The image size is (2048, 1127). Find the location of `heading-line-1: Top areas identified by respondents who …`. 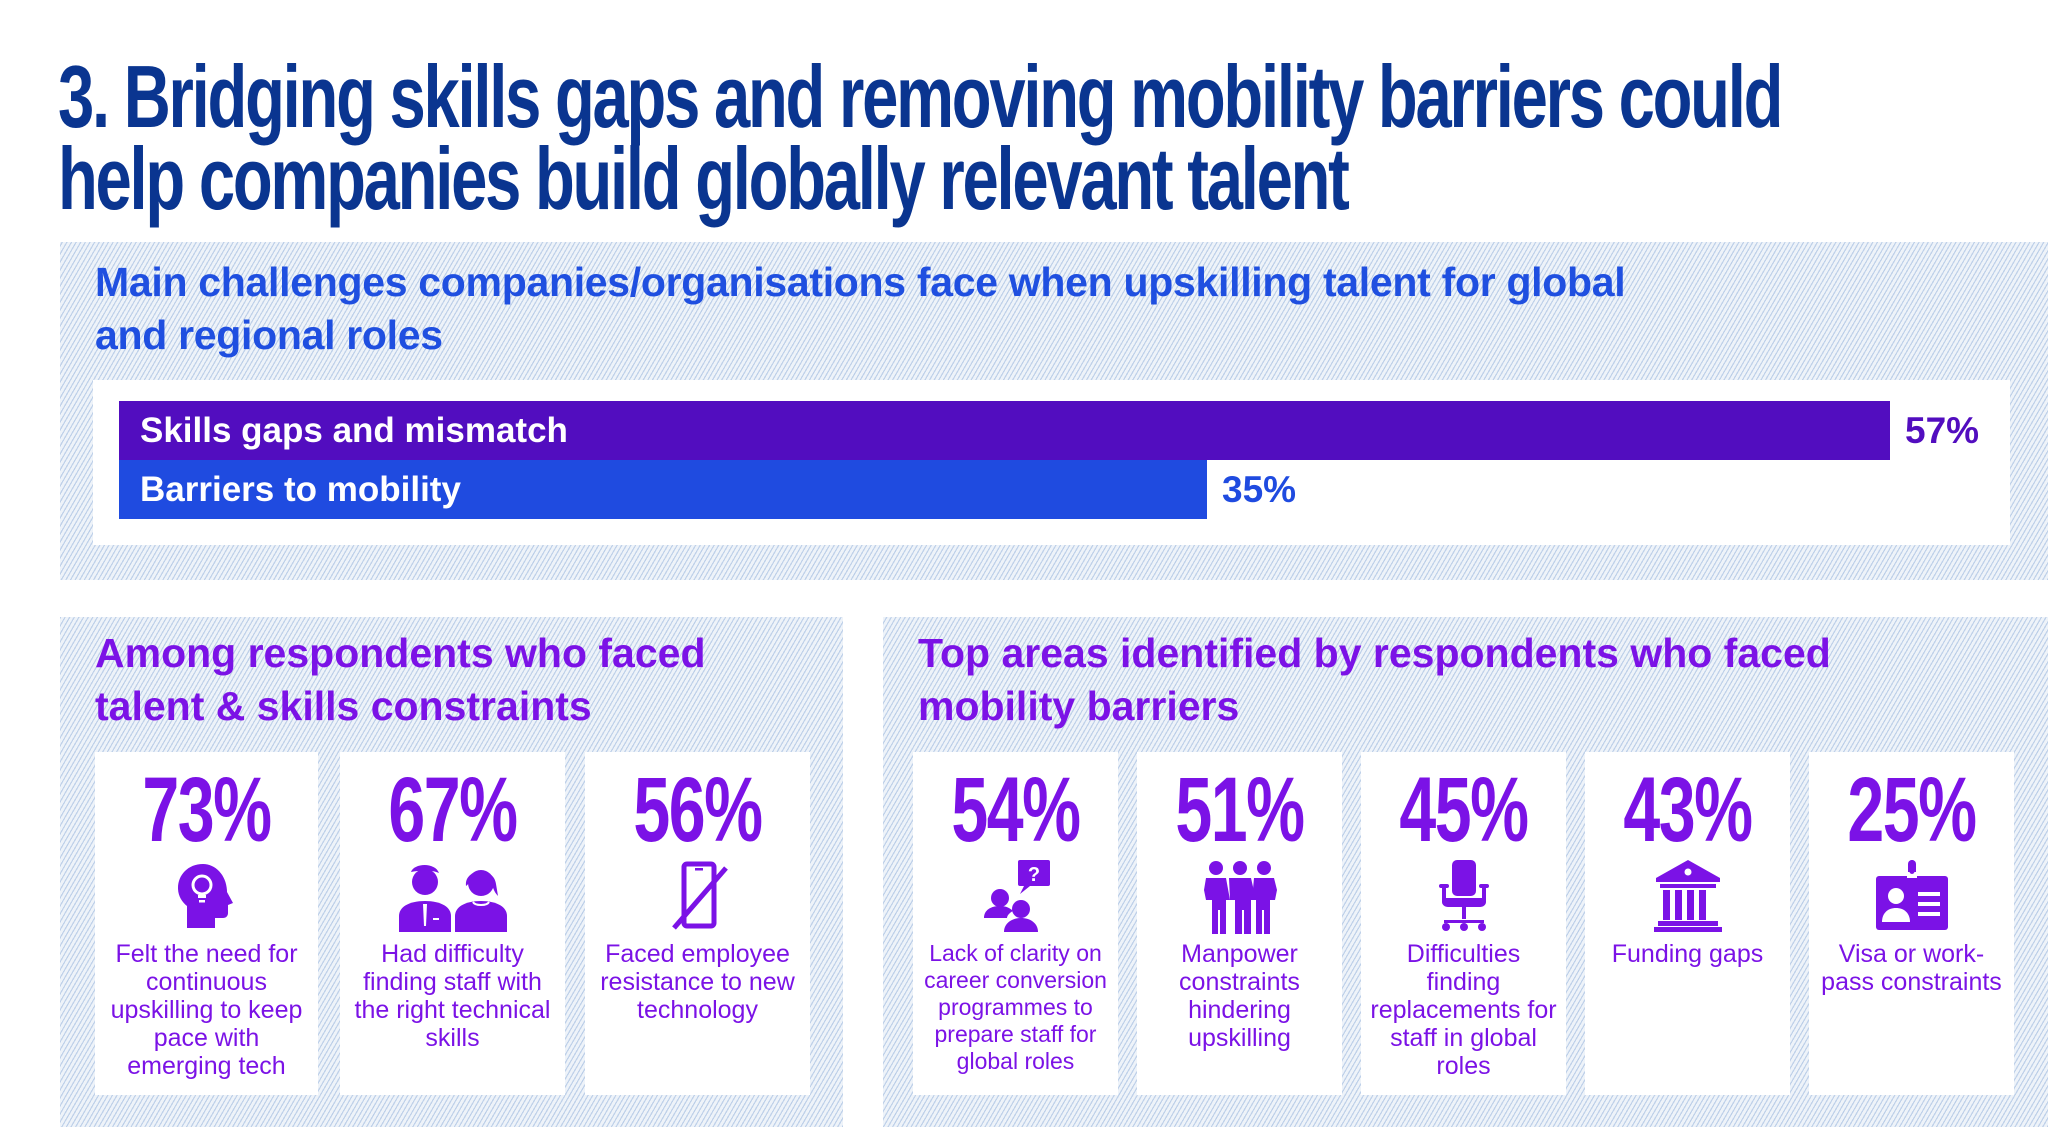

heading-line-1: Top areas identified by respondents who … is located at coordinates (1374, 653).